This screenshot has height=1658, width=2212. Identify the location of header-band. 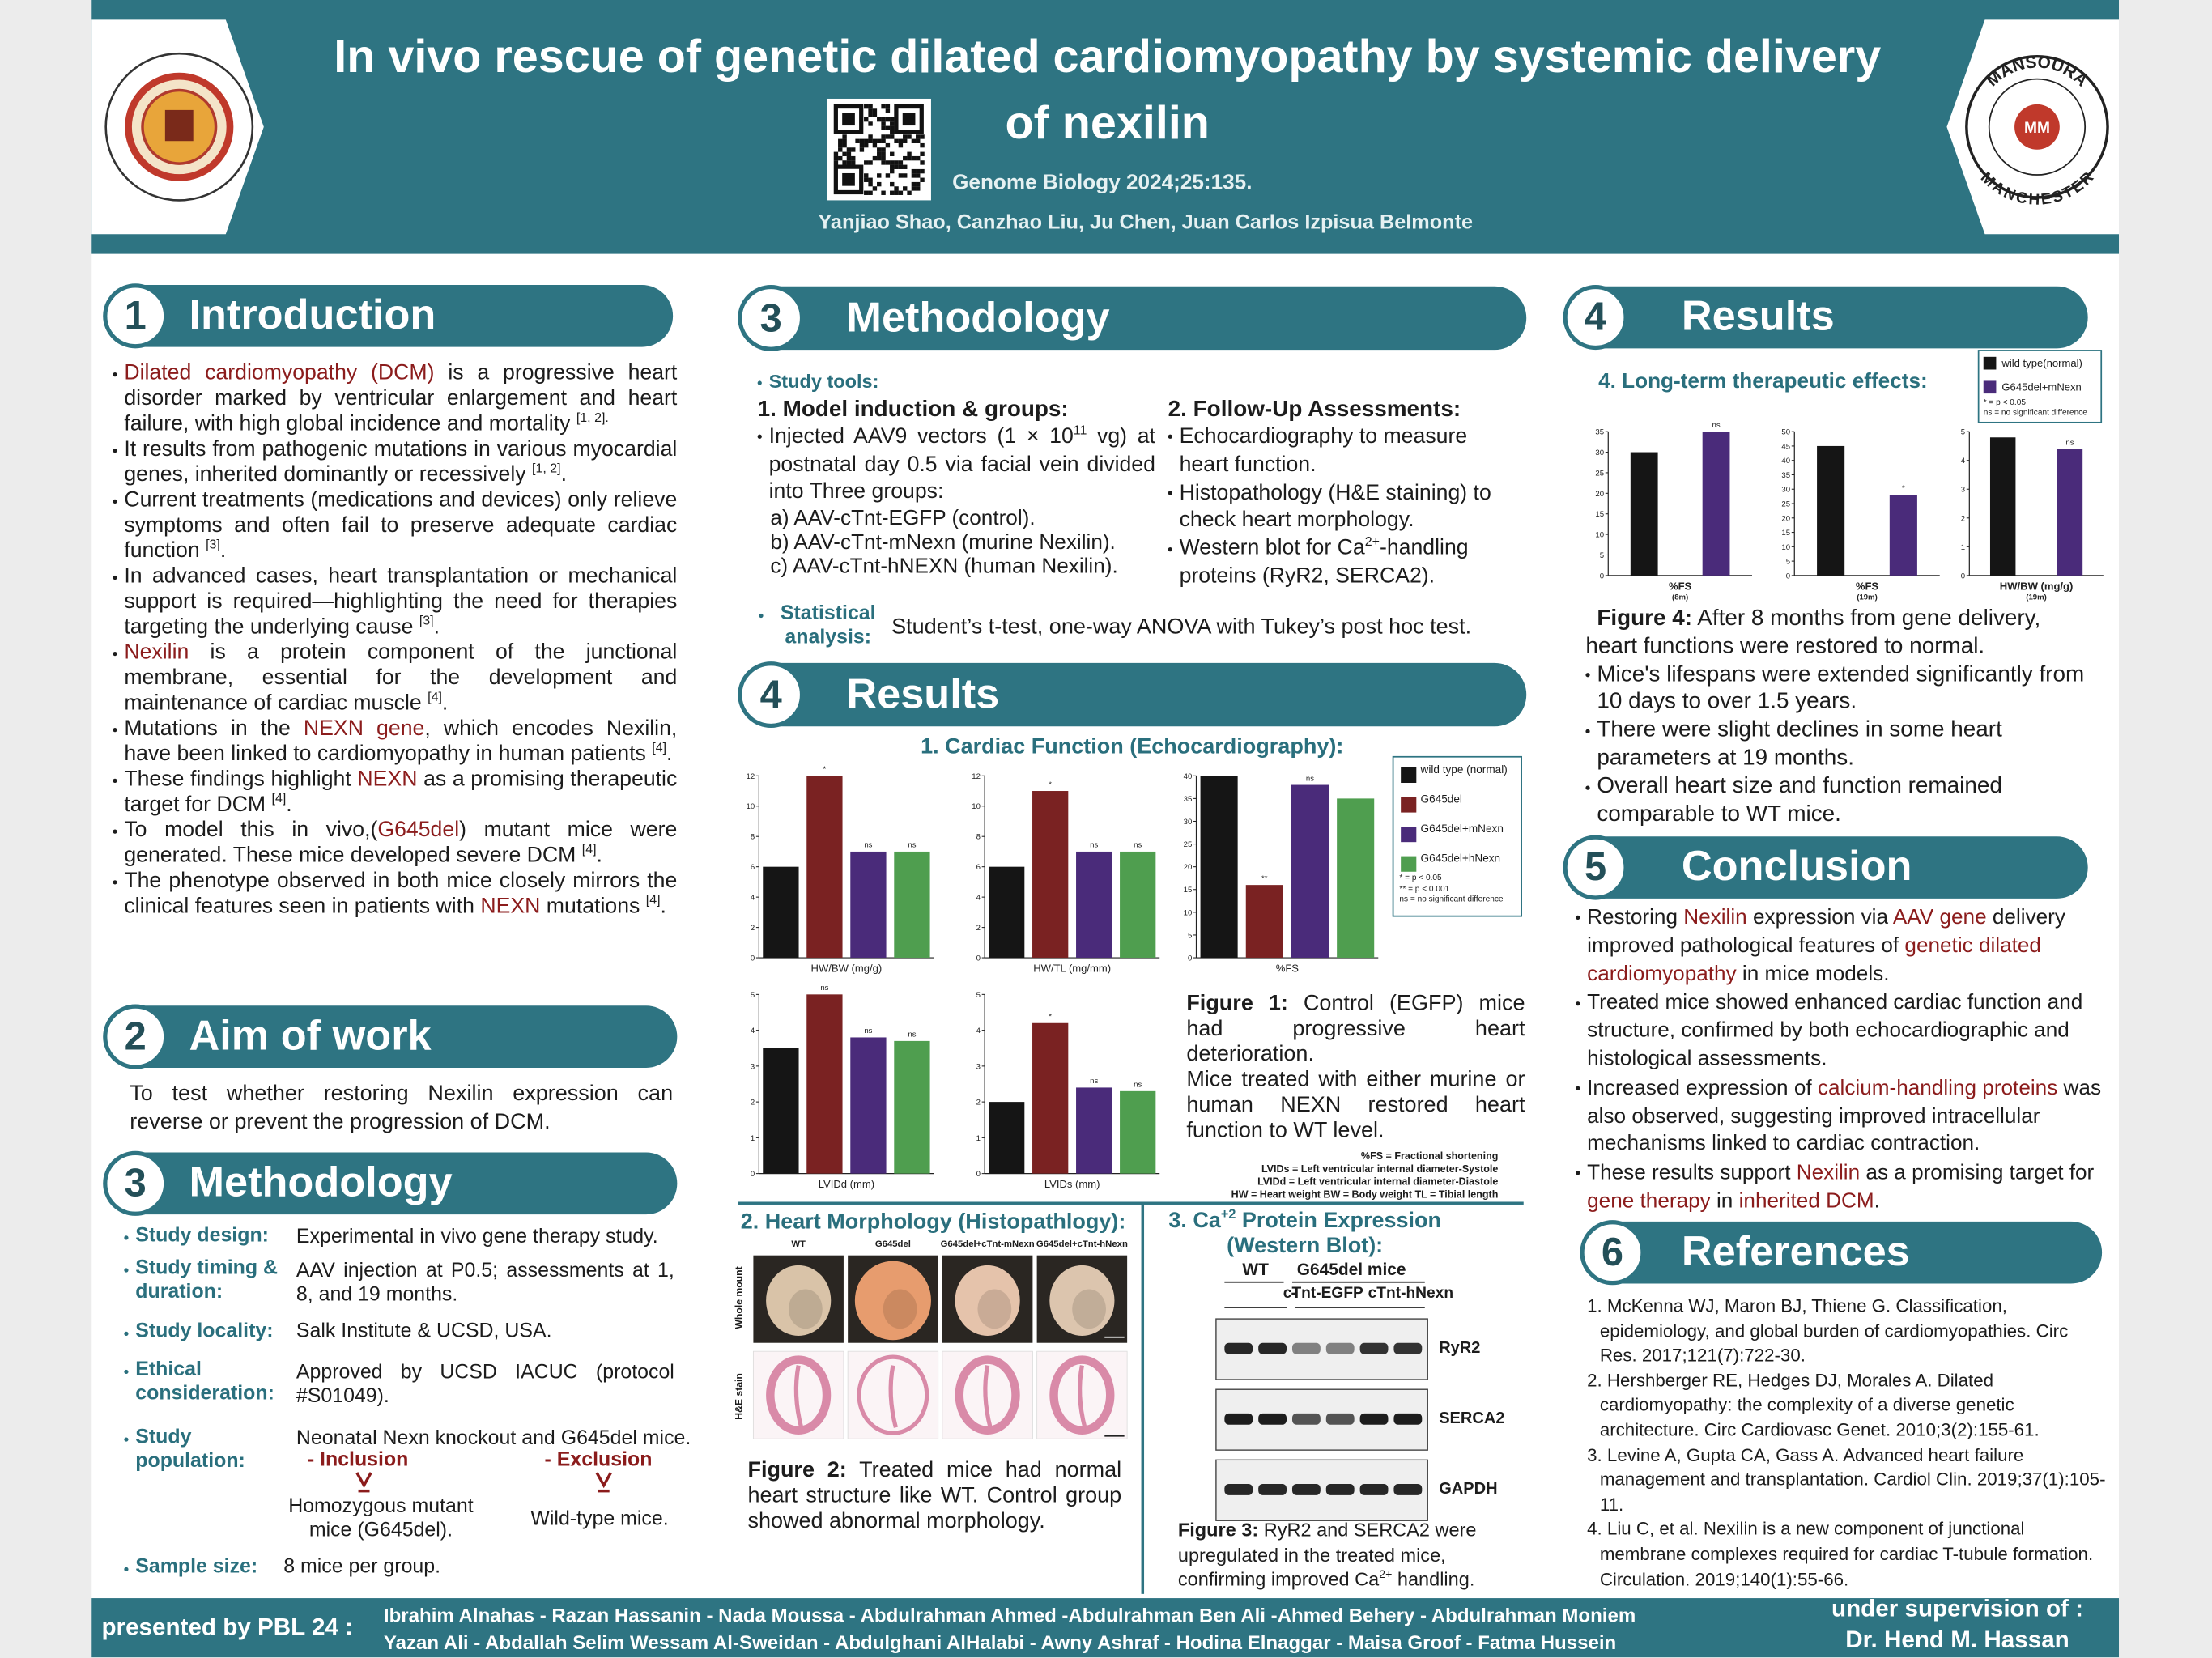
(1105, 127).